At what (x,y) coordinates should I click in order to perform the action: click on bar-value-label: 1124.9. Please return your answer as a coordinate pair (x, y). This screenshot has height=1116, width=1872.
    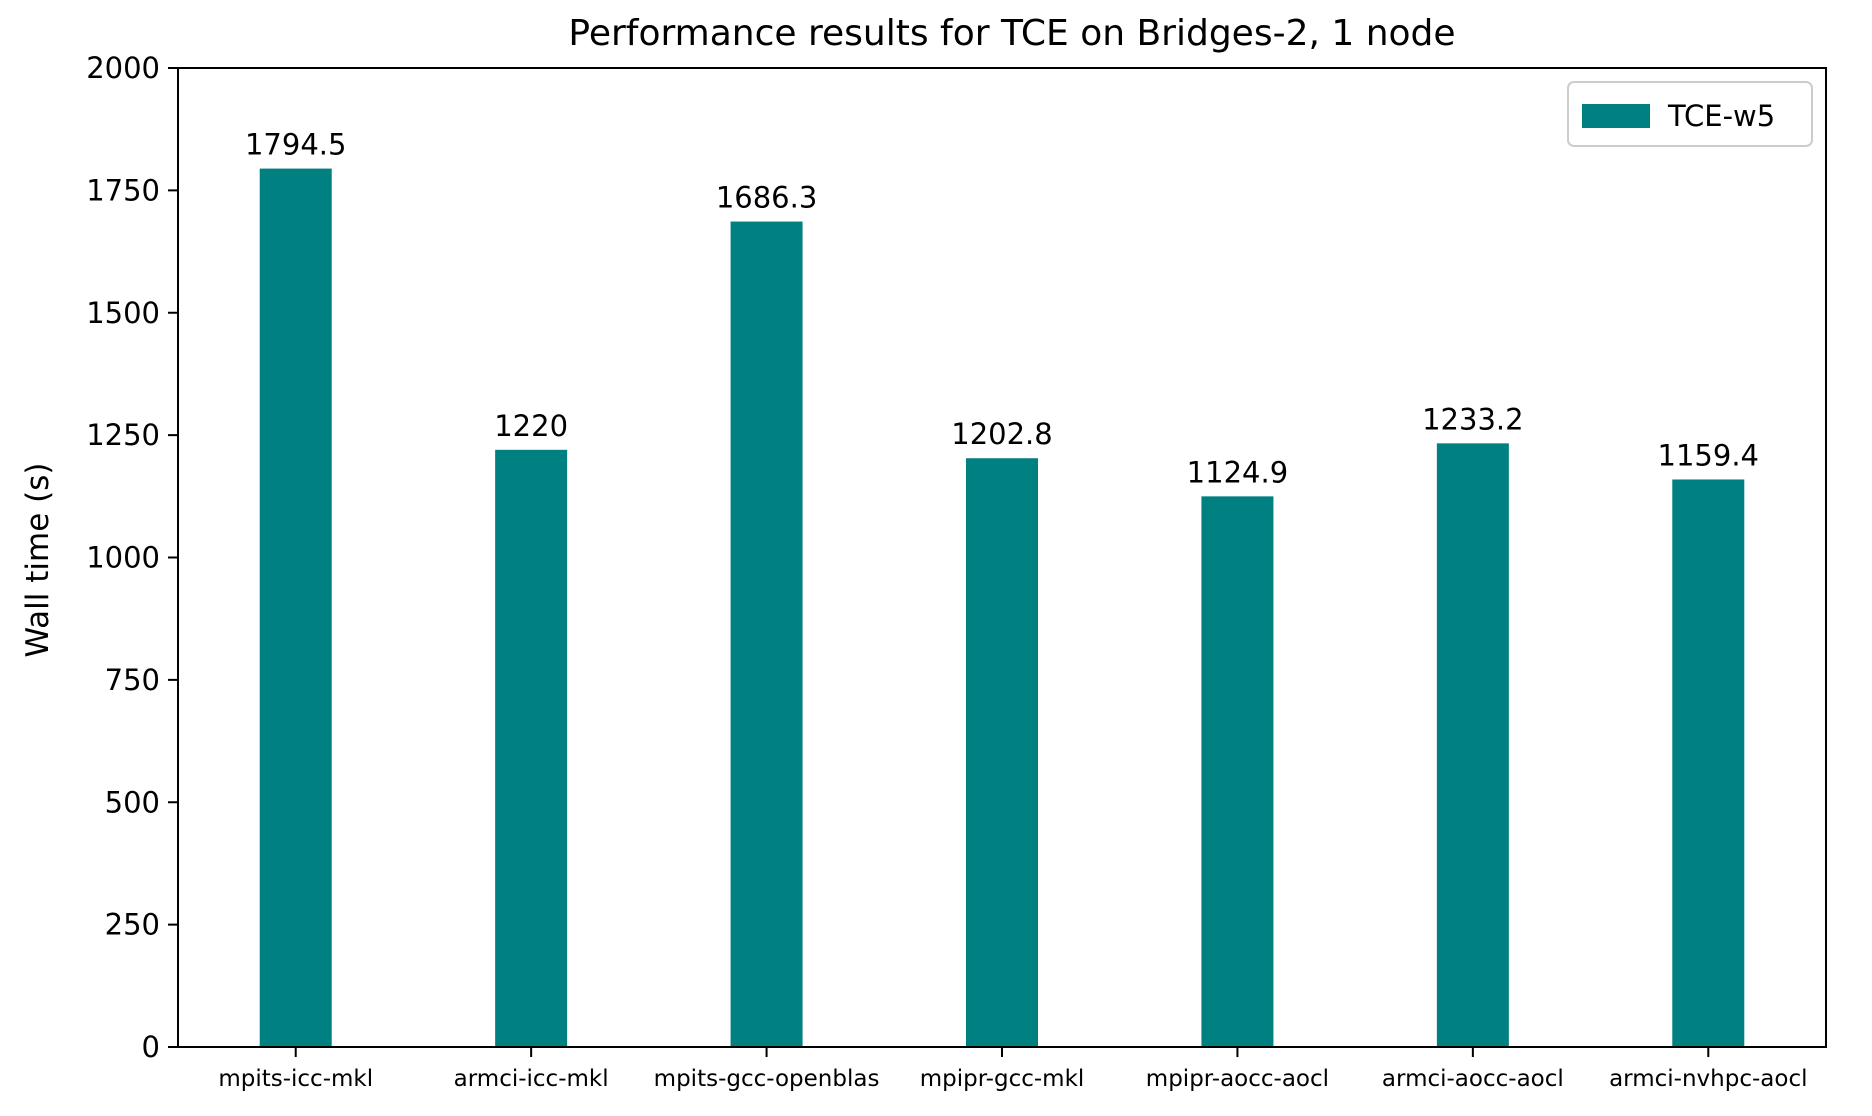
    Looking at the image, I should click on (1237, 472).